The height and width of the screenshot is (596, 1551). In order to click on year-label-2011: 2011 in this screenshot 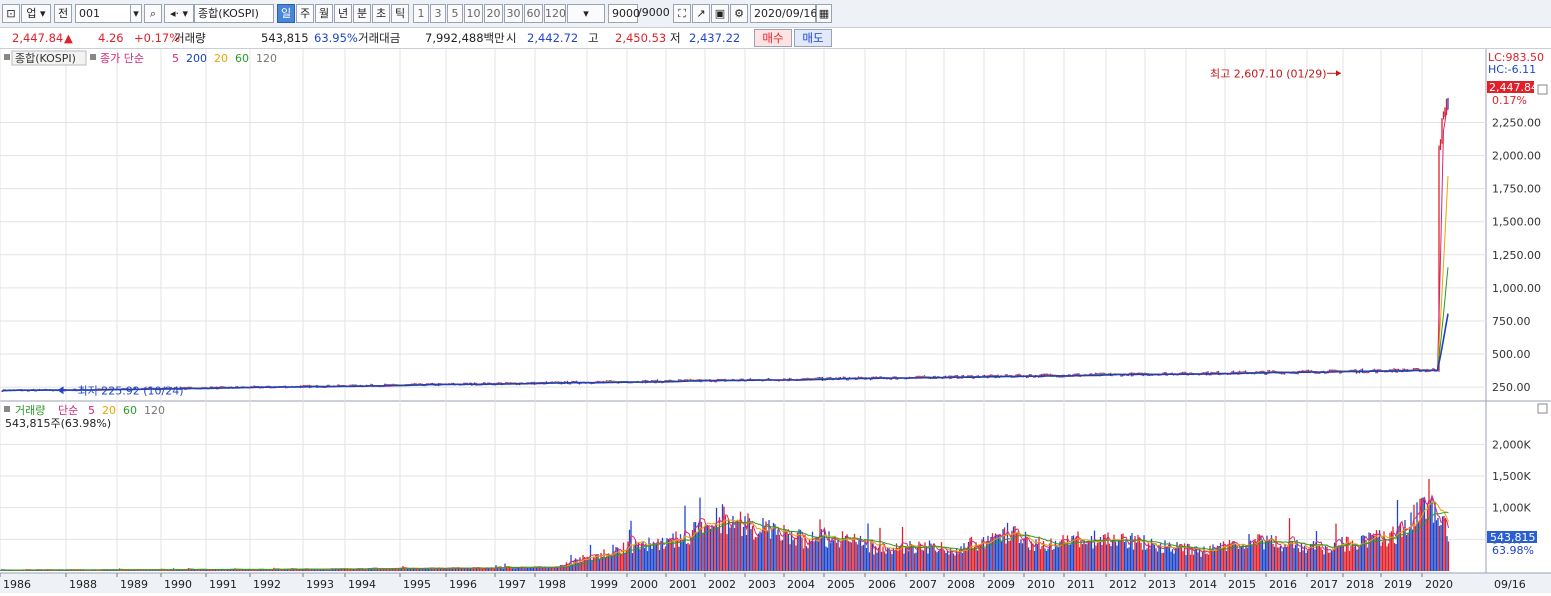, I will do `click(1081, 584)`.